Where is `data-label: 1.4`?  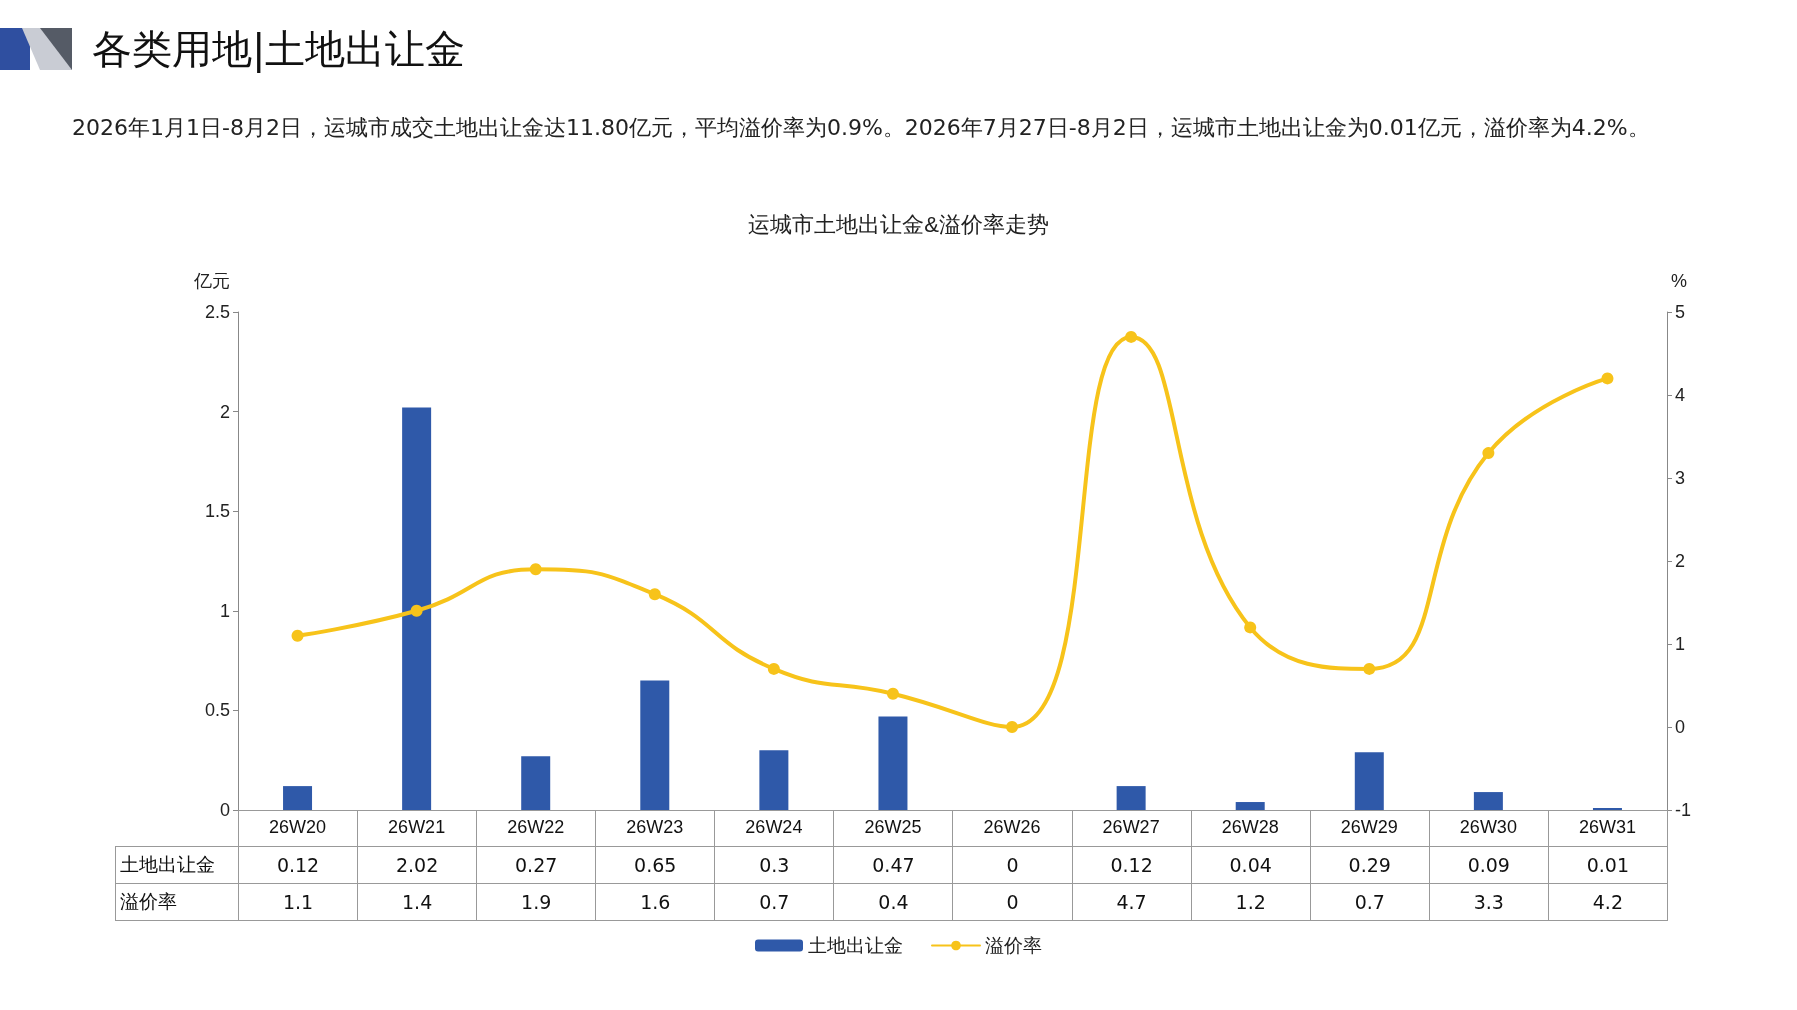
data-label: 1.4 is located at coordinates (417, 902).